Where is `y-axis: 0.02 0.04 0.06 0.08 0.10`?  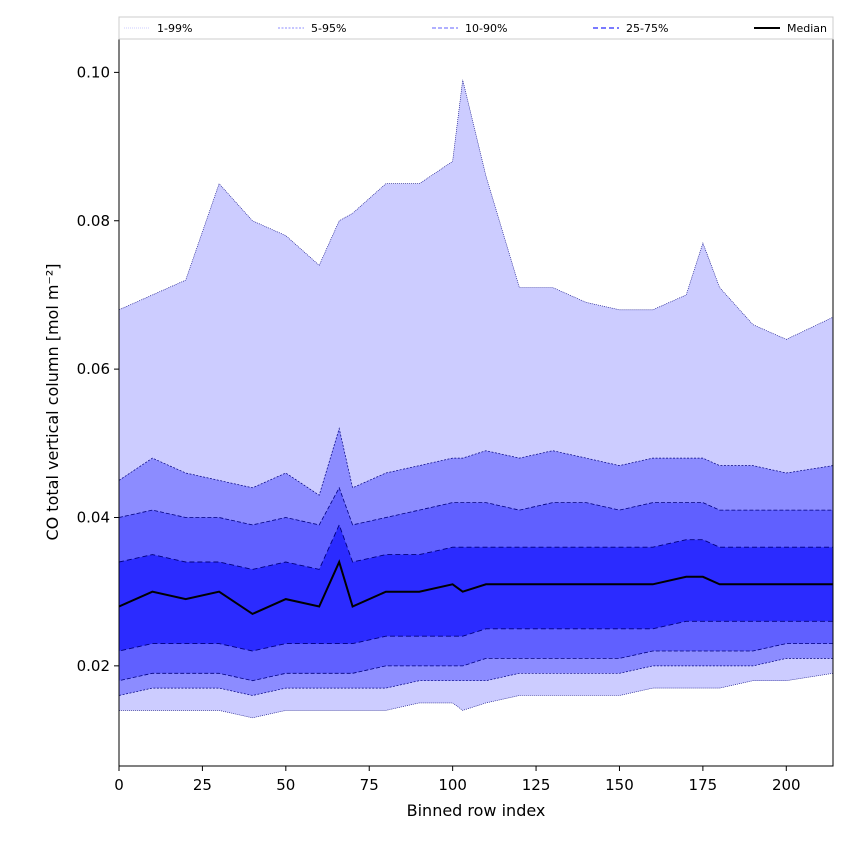
y-axis: 0.02 0.04 0.06 0.08 0.10 is located at coordinates (98, 369).